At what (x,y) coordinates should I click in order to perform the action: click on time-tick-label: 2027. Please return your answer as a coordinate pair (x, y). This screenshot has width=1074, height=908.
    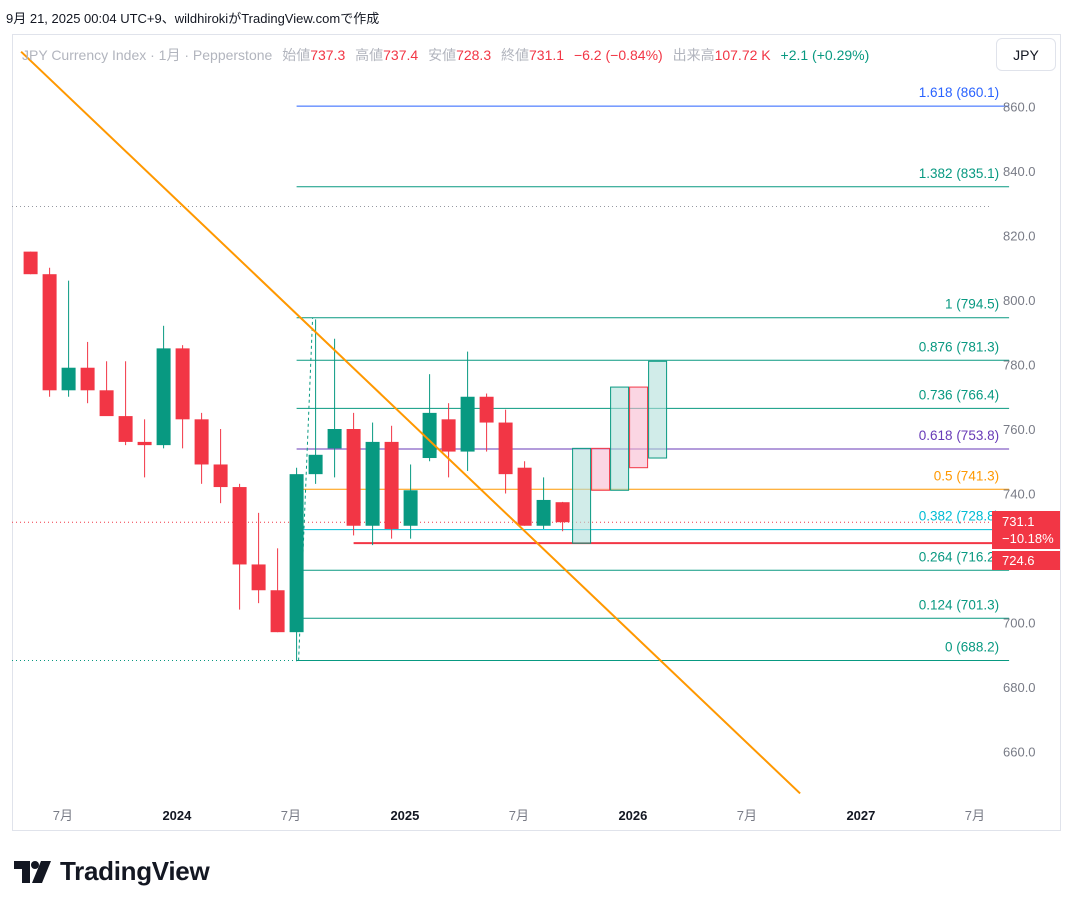
    Looking at the image, I should click on (860, 815).